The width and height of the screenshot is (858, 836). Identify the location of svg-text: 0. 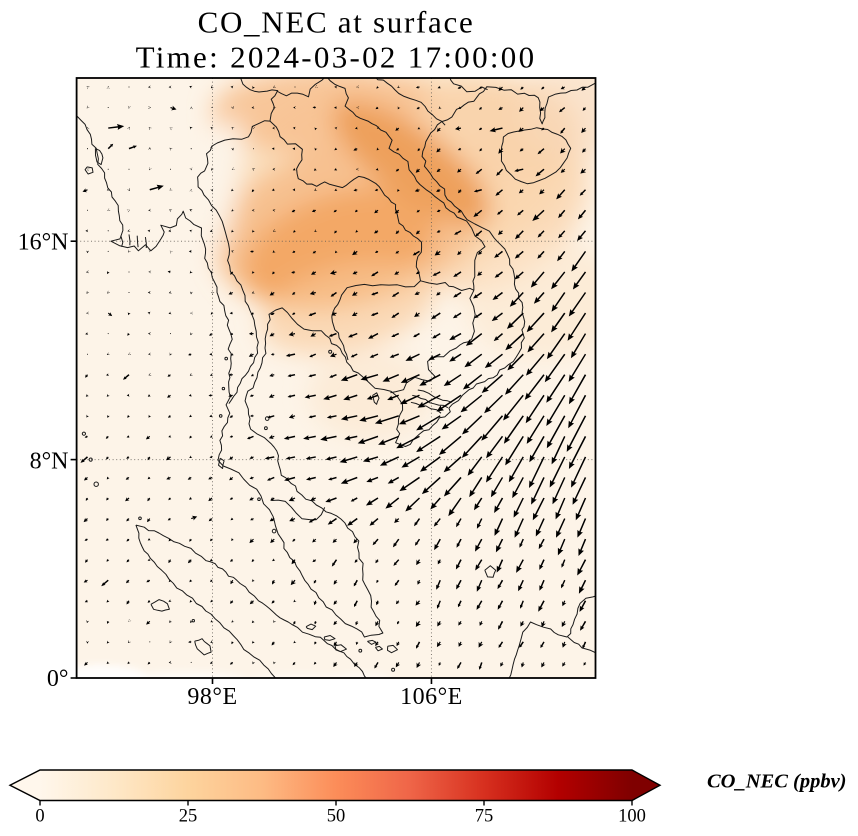
(39, 817).